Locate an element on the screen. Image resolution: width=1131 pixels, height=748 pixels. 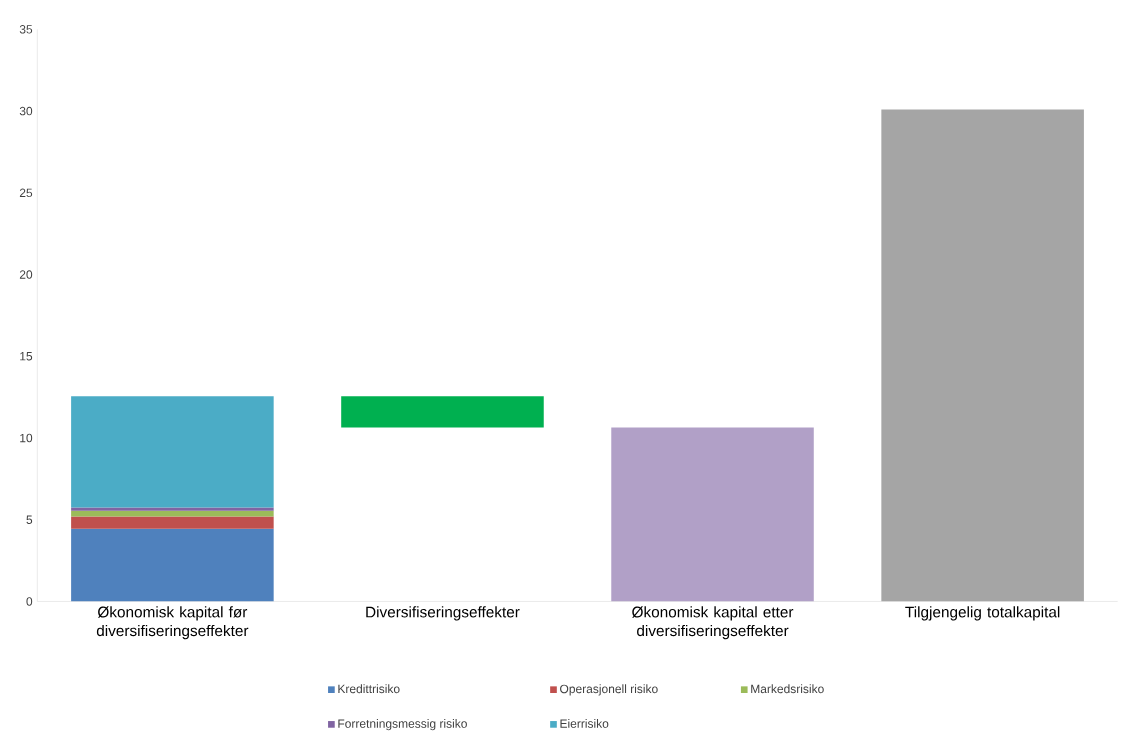
y-tick-label: 0 is located at coordinates (29, 601).